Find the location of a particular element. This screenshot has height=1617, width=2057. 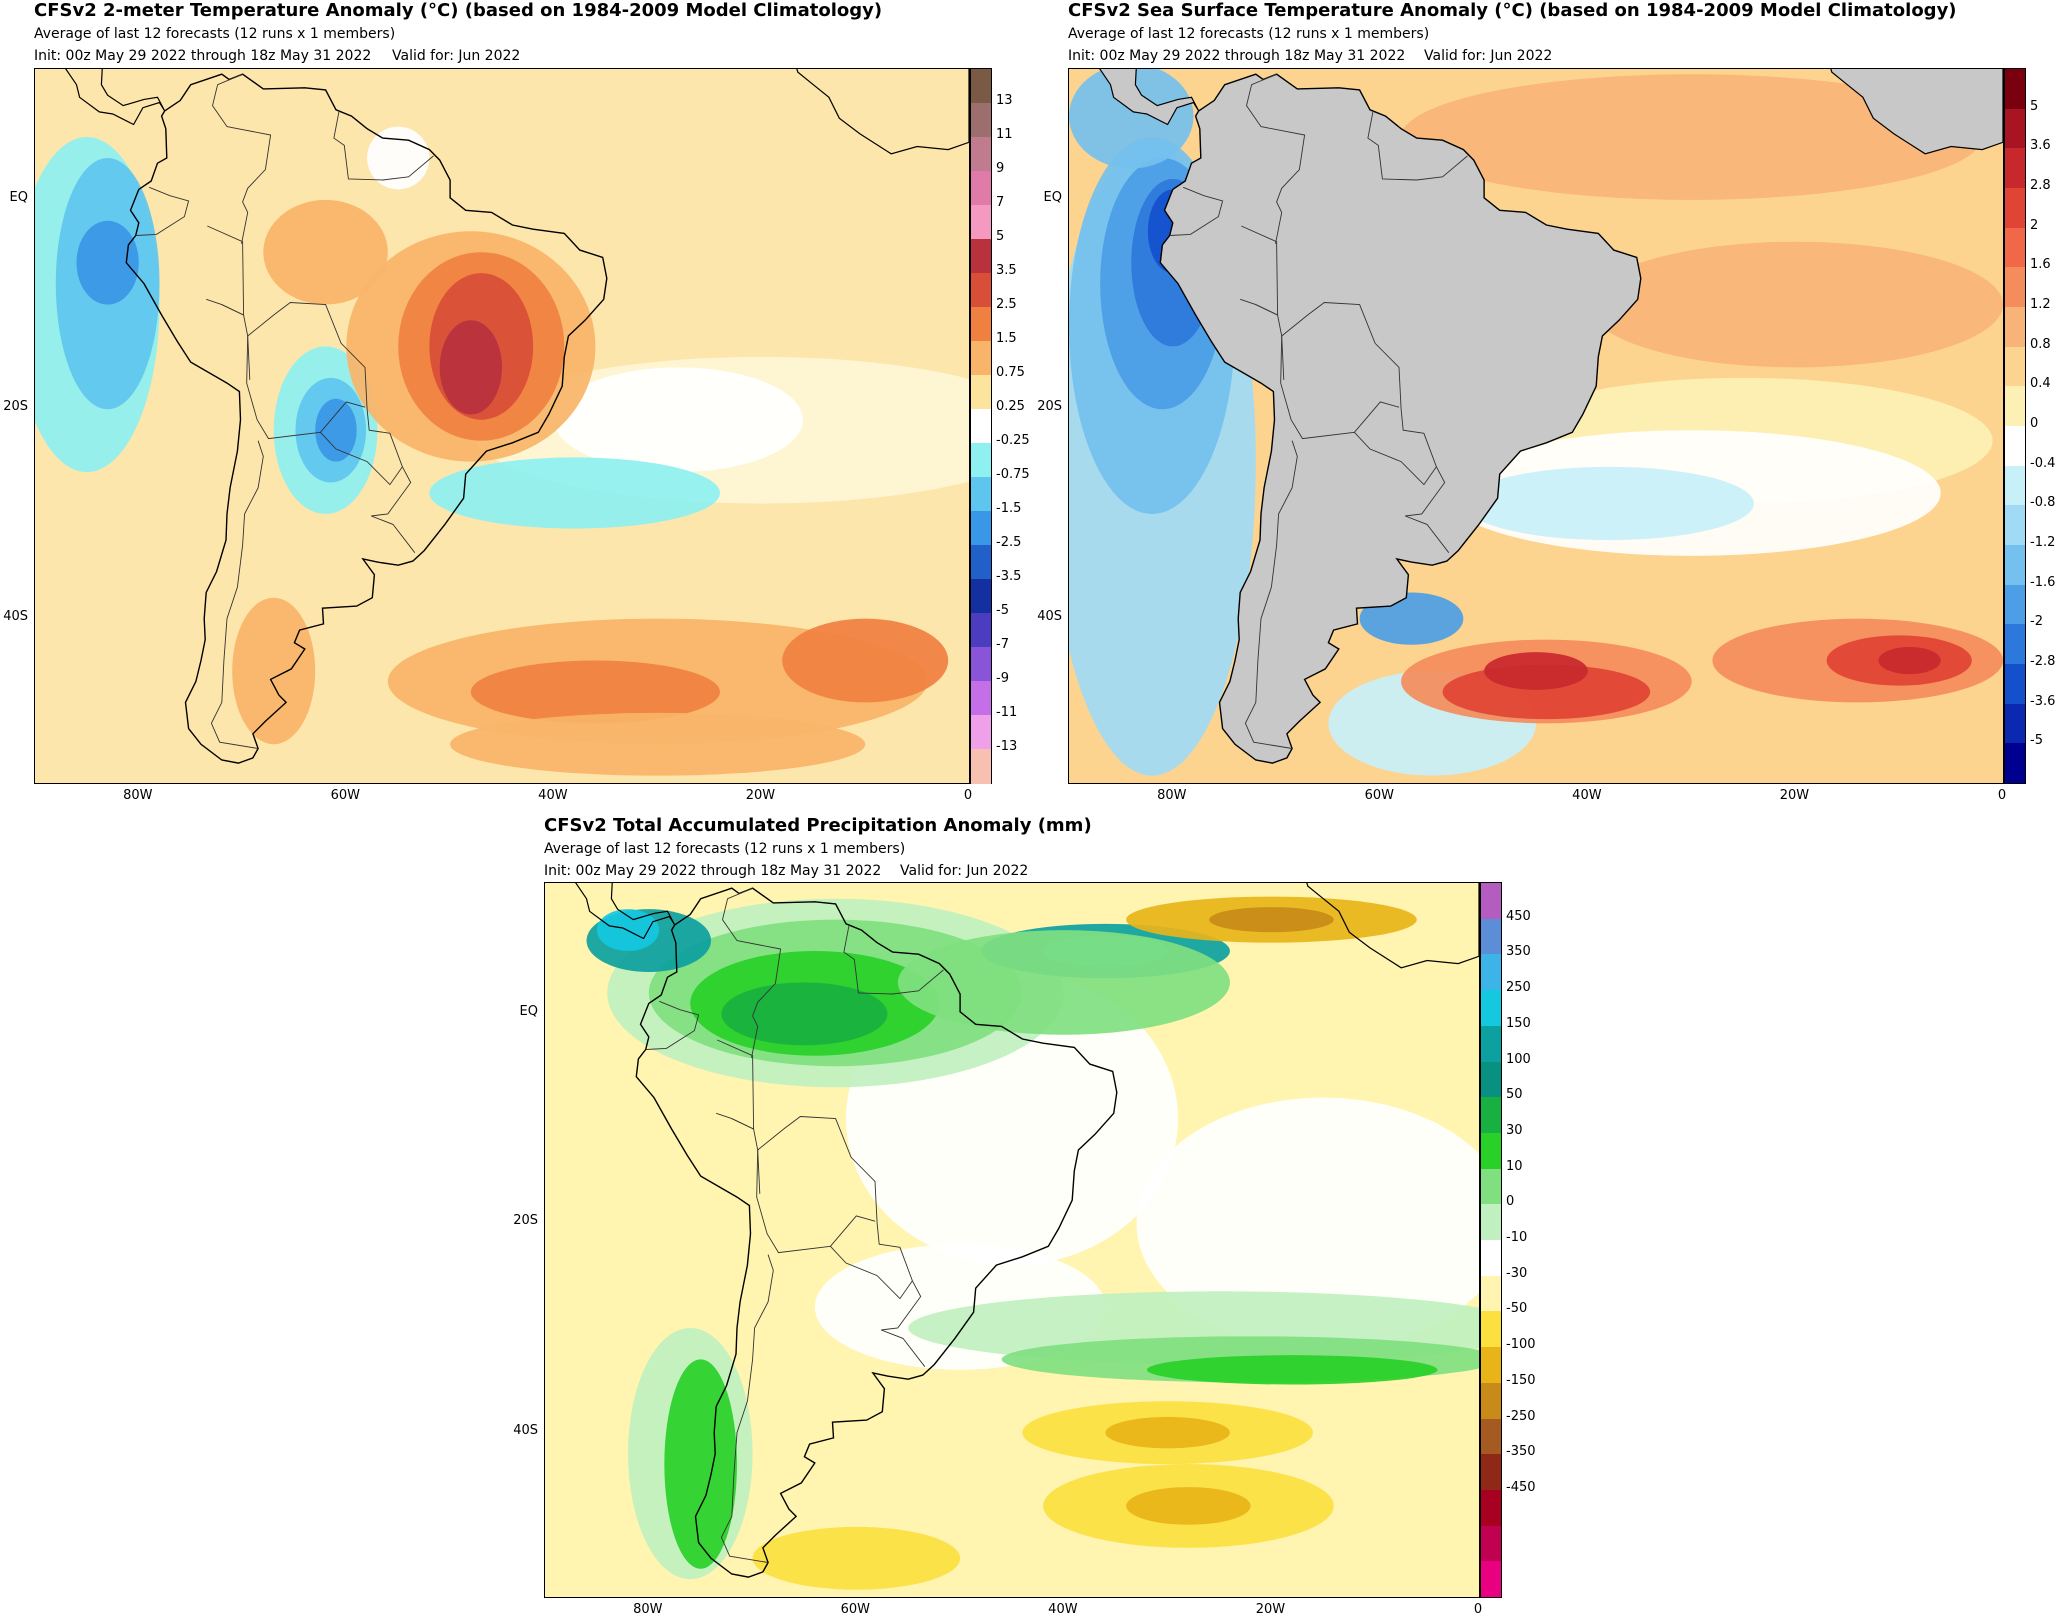

colorbar-tick-label: 1.2 is located at coordinates (2040, 304).